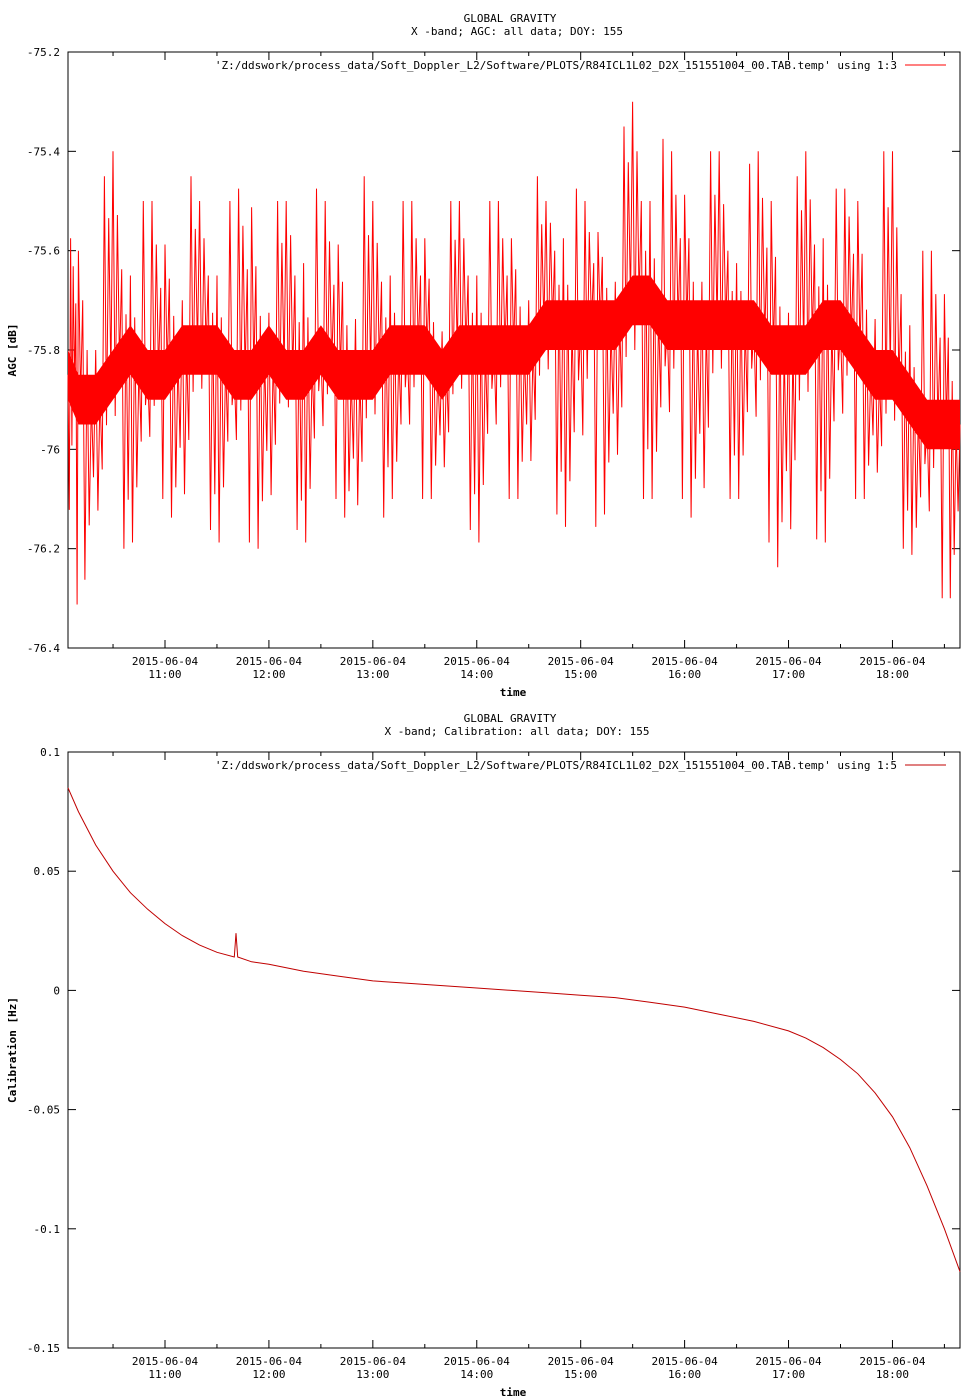 The width and height of the screenshot is (980, 1400). What do you see at coordinates (12, 1050) in the screenshot?
I see `y-axis-label: Calibration [Hz]` at bounding box center [12, 1050].